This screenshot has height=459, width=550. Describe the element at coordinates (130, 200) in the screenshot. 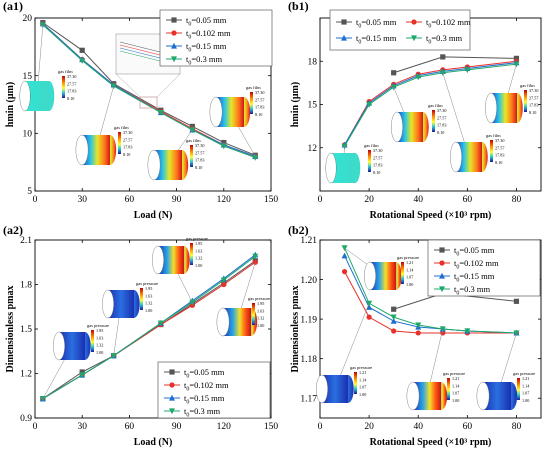

I see `x-tick-label: 60` at that location.